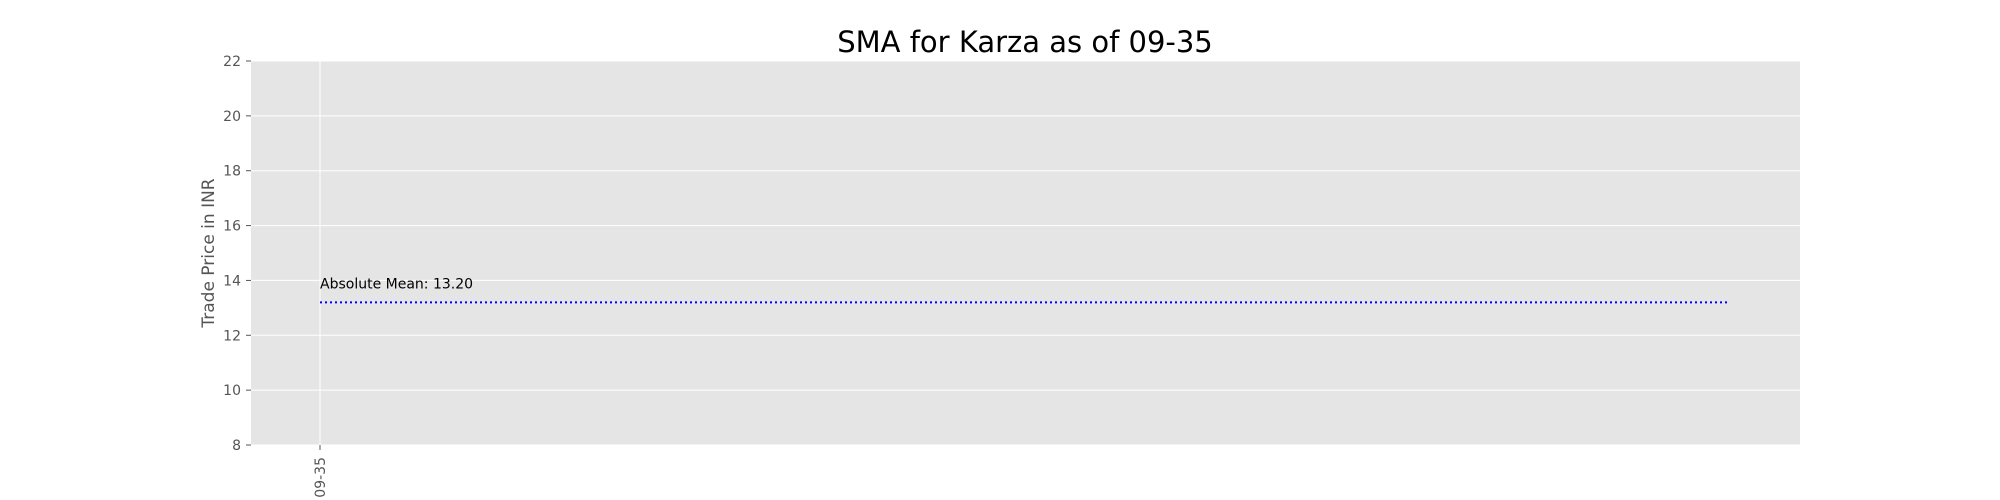 This screenshot has height=500, width=2000. I want to click on chart-title: SMA for Karza as of 09-35, so click(1025, 42).